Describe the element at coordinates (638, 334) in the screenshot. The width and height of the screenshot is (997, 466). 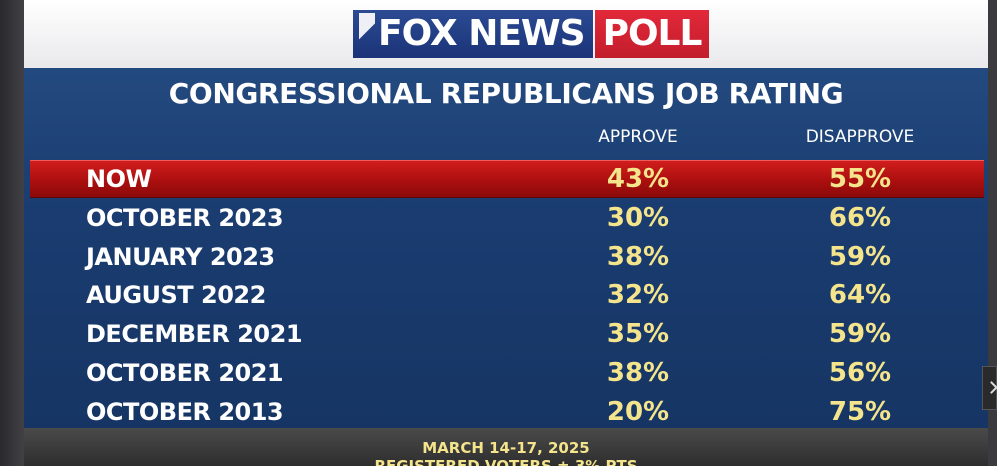
I see `approve-value: 35%` at that location.